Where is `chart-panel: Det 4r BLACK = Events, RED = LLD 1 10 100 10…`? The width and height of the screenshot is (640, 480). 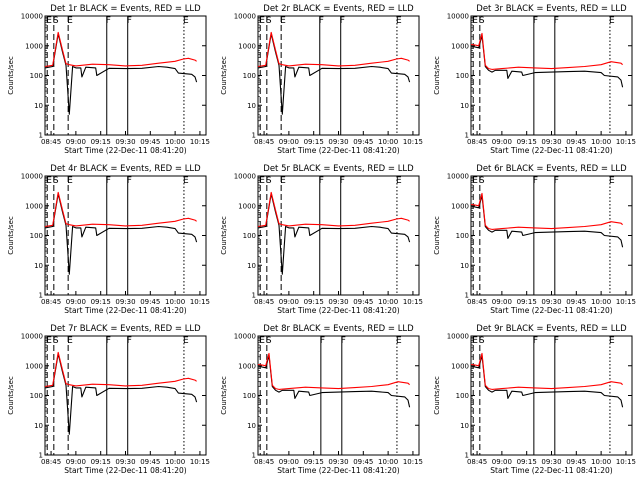 chart-panel: Det 4r BLACK = Events, RED = LLD 1 10 100 10… is located at coordinates (108, 239).